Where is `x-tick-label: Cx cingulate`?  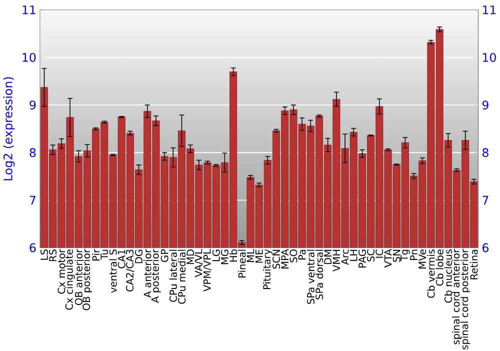 x-tick-label: Cx cingulate is located at coordinates (70, 279).